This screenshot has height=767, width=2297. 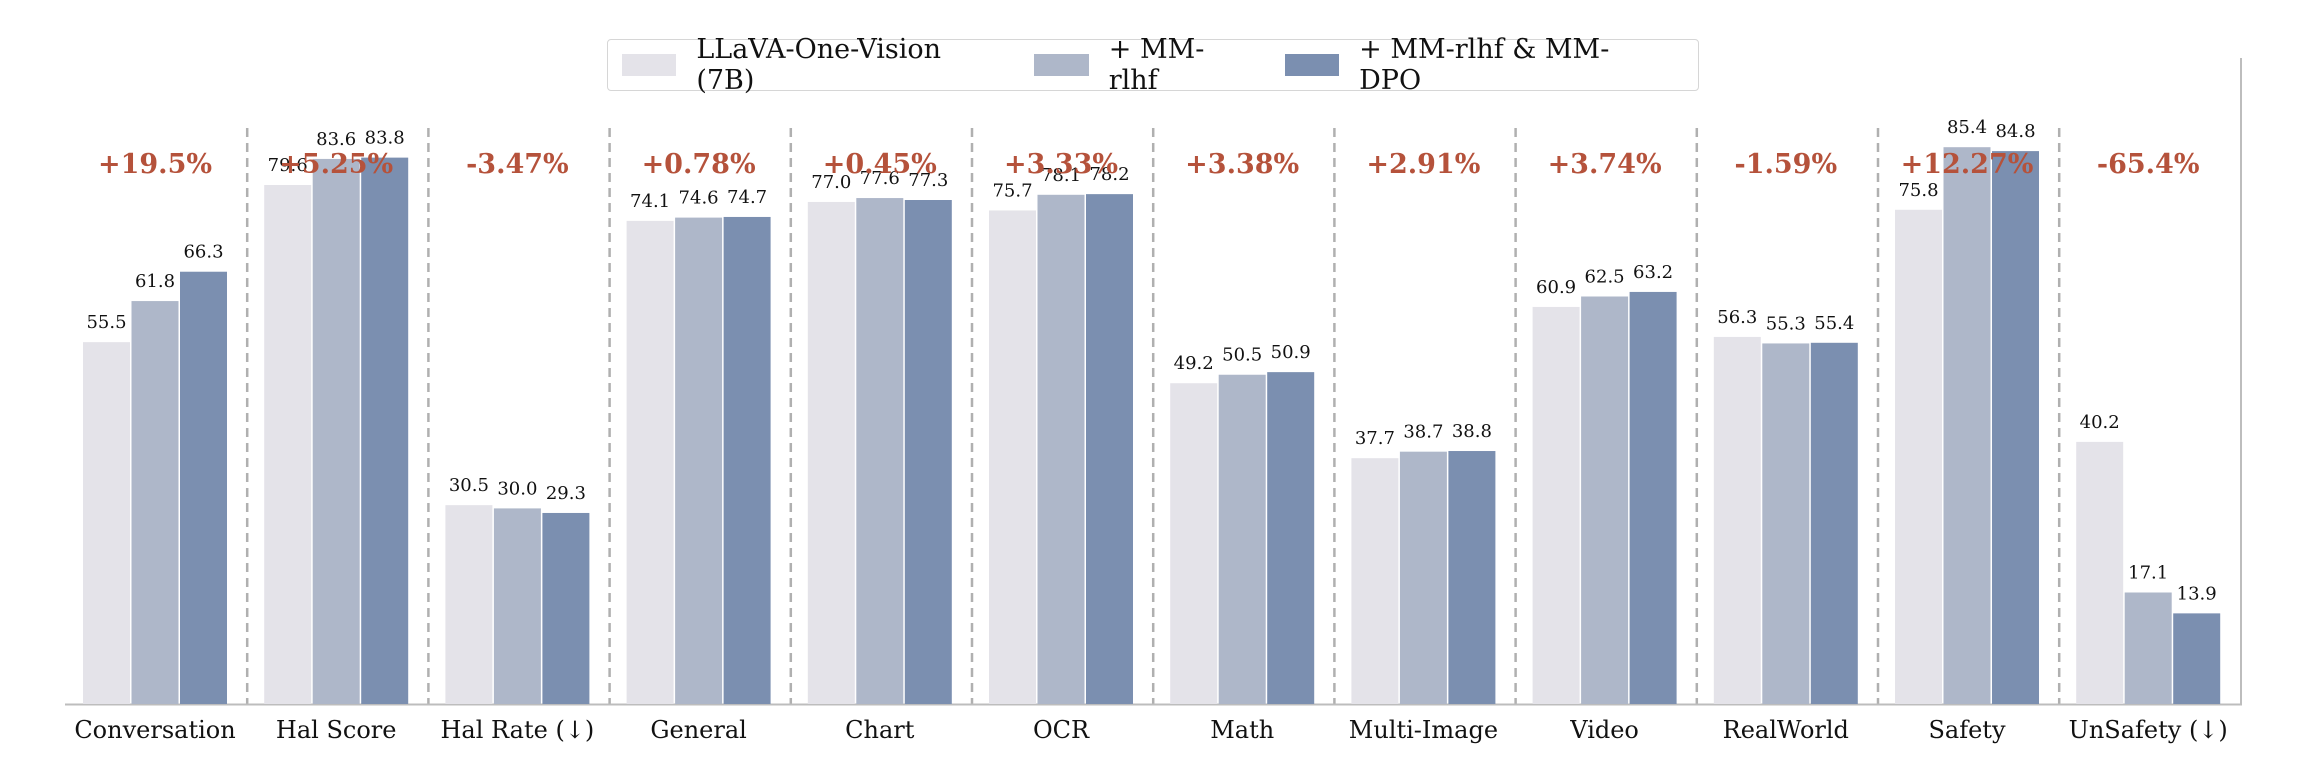 I want to click on value-label: 49.2, so click(x=1194, y=363).